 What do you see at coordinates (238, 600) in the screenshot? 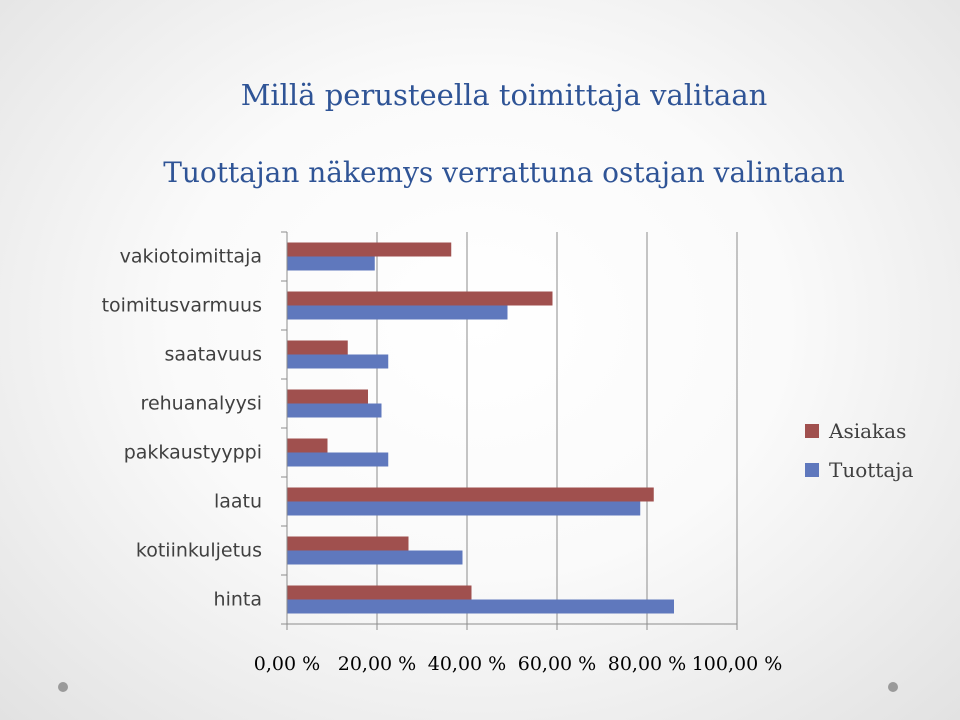
I see `category-label: hinta` at bounding box center [238, 600].